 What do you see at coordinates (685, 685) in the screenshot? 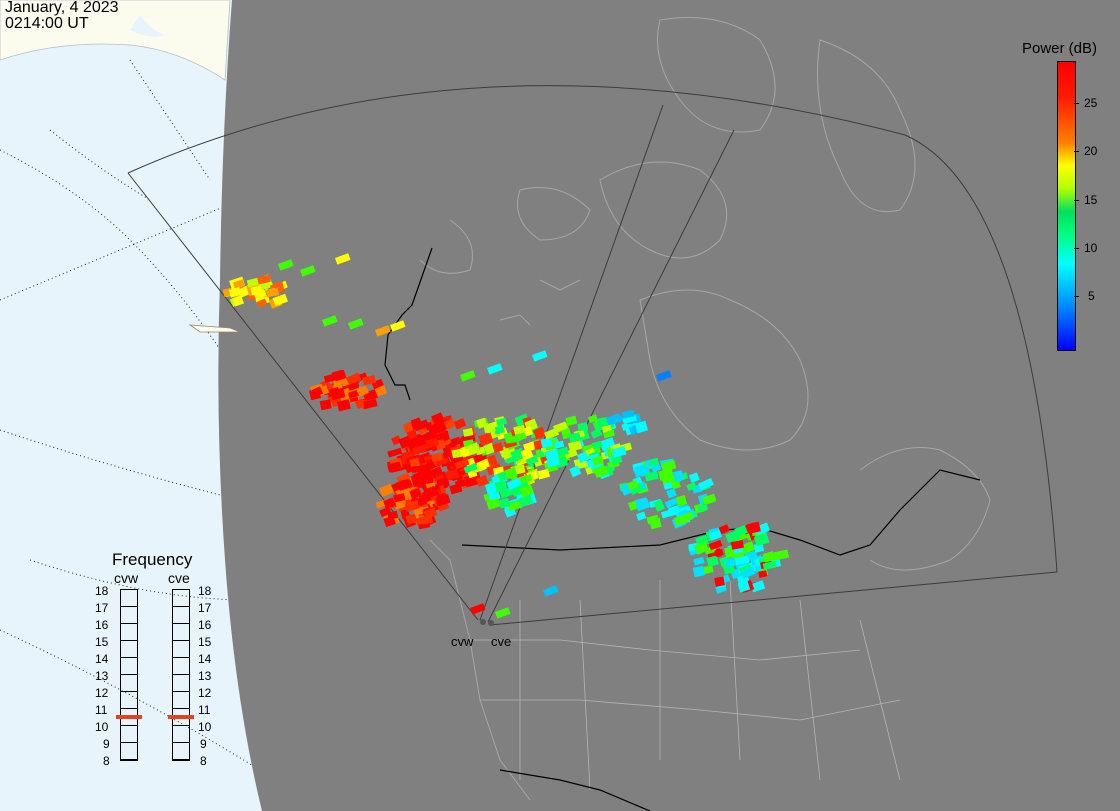
I see `state-borders` at bounding box center [685, 685].